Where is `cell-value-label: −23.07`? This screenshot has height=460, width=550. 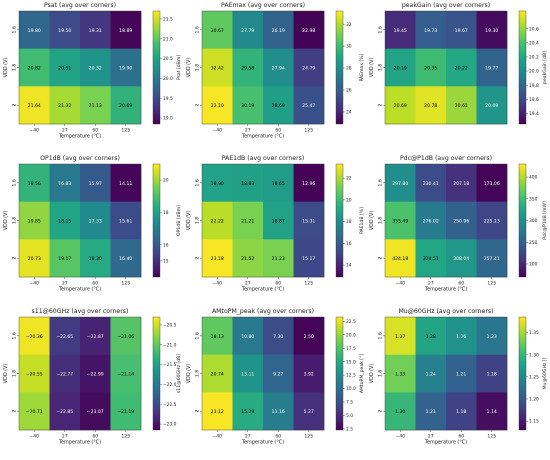 cell-value-label: −23.07 is located at coordinates (95, 412).